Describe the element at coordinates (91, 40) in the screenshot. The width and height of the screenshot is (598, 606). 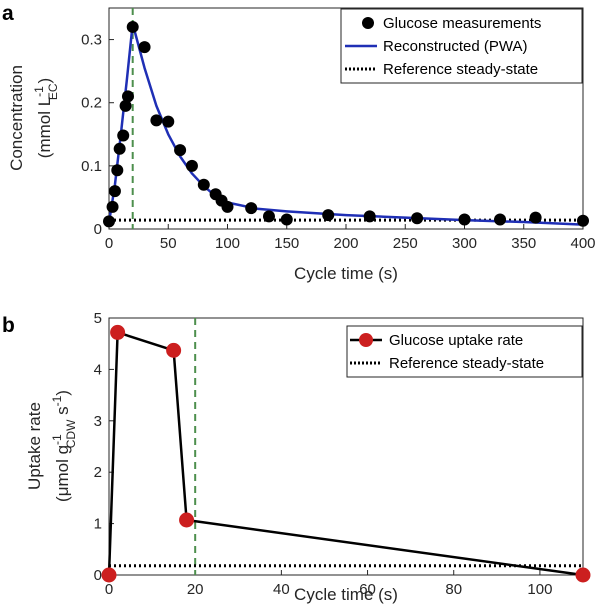
I see `y-tick-label: 0.3` at that location.